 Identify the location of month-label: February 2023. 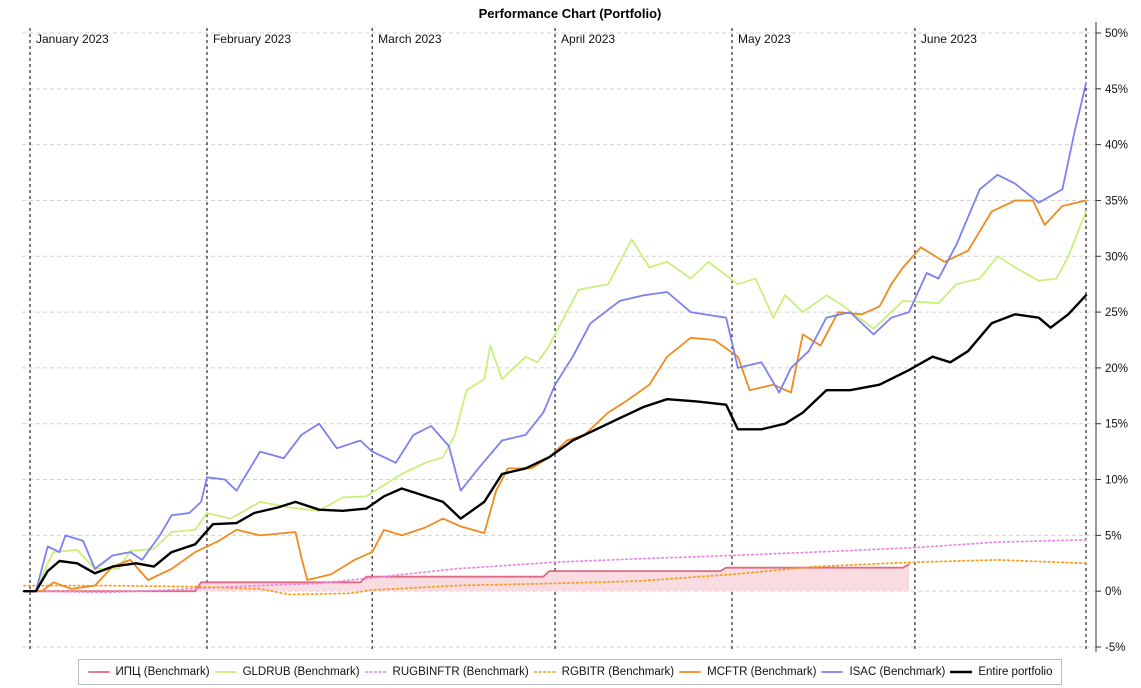
(252, 39).